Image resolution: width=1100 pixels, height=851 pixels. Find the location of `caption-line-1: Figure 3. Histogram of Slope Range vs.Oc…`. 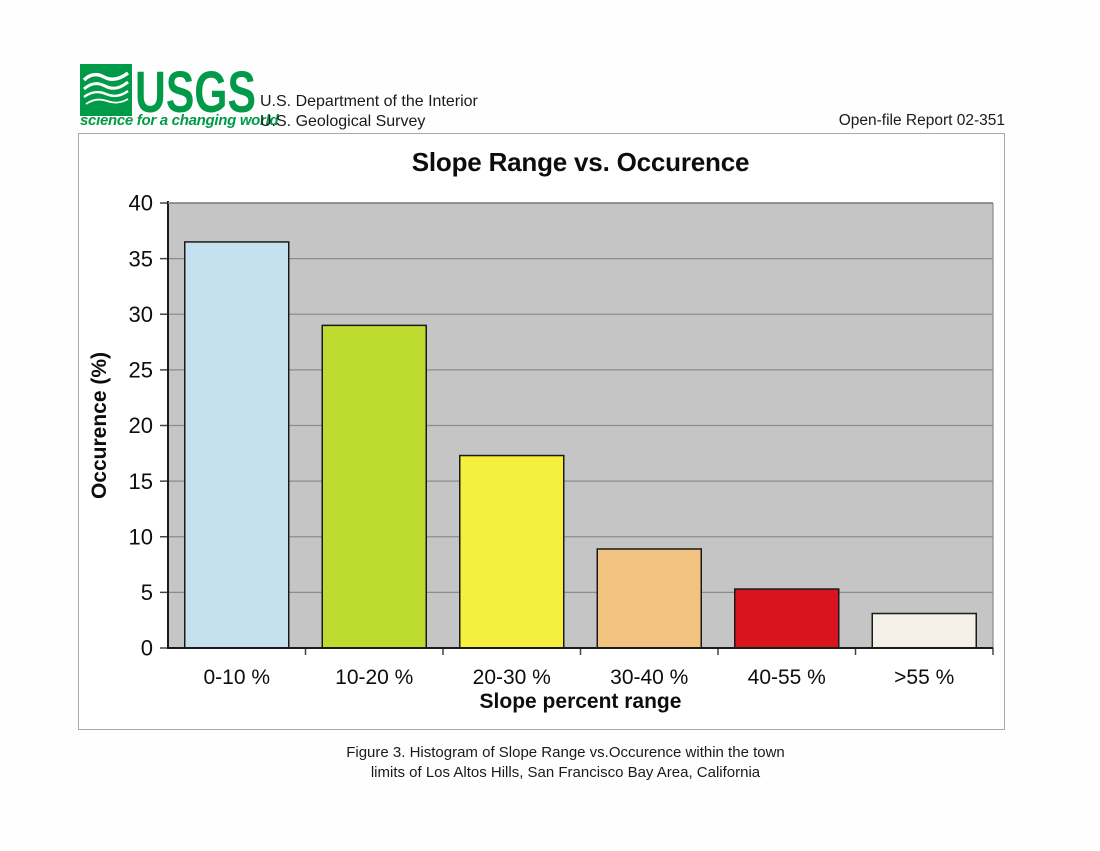

caption-line-1: Figure 3. Histogram of Slope Range vs.Oc… is located at coordinates (565, 752).